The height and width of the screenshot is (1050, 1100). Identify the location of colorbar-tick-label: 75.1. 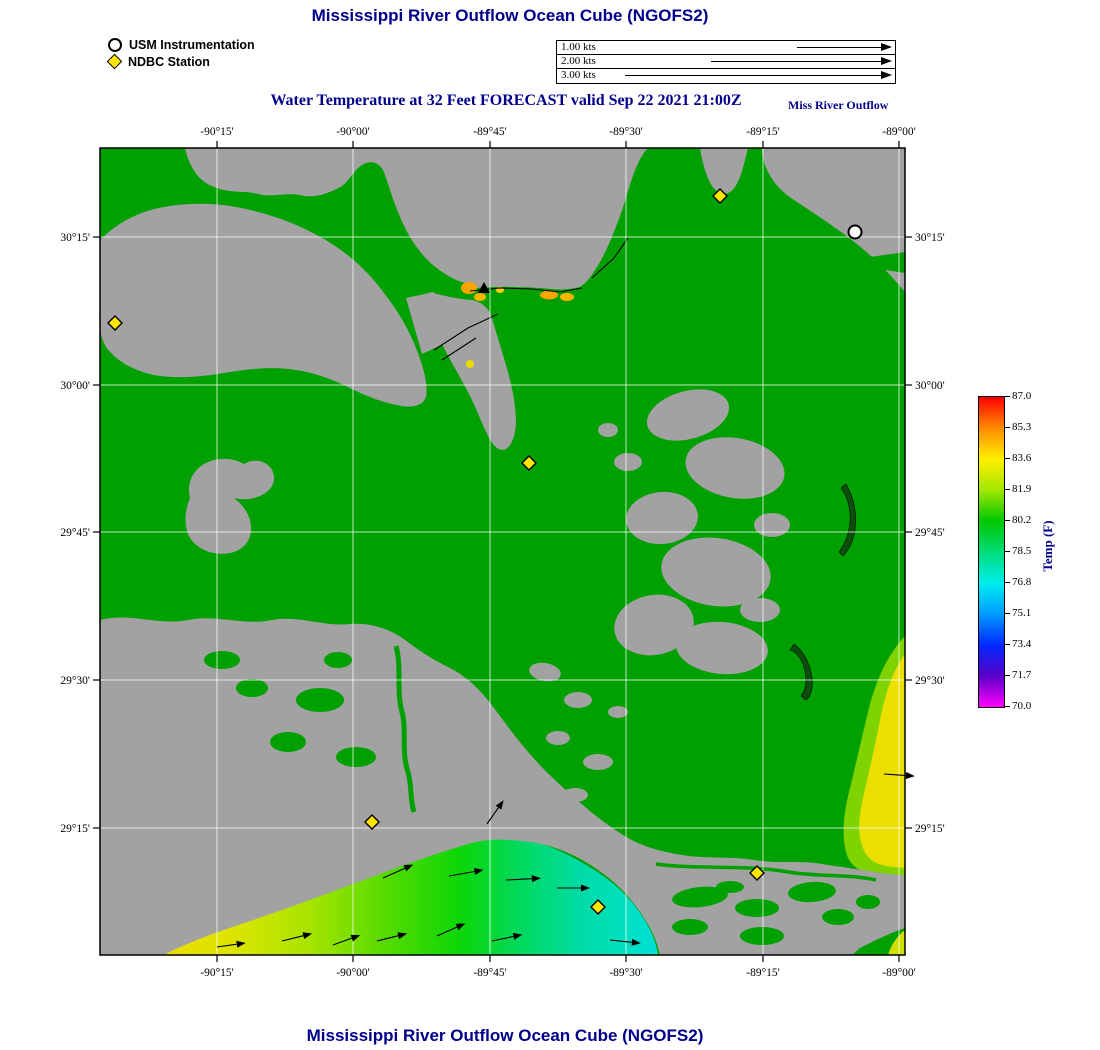
(1022, 613).